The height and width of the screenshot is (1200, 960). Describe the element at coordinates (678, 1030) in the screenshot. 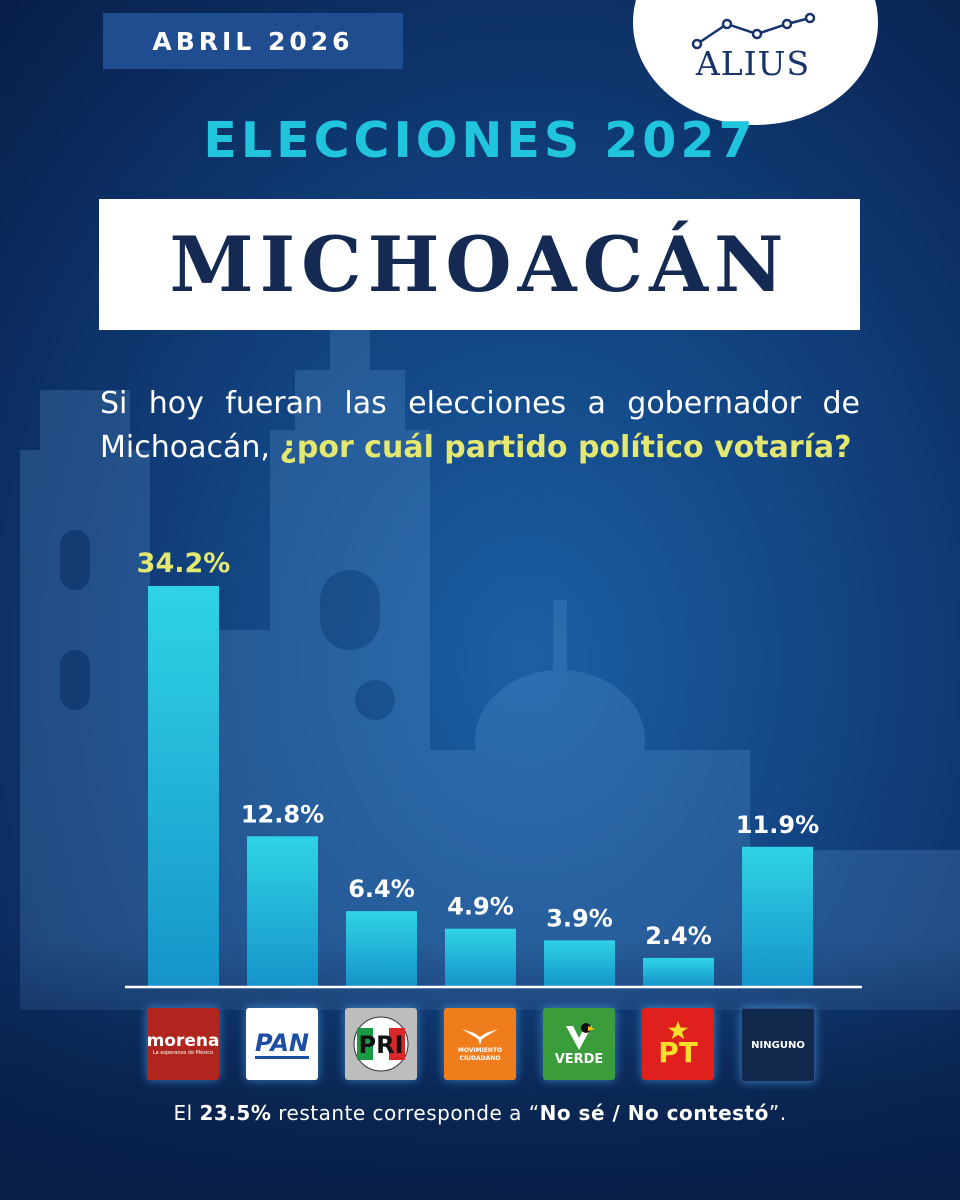

I see `star-icon` at that location.